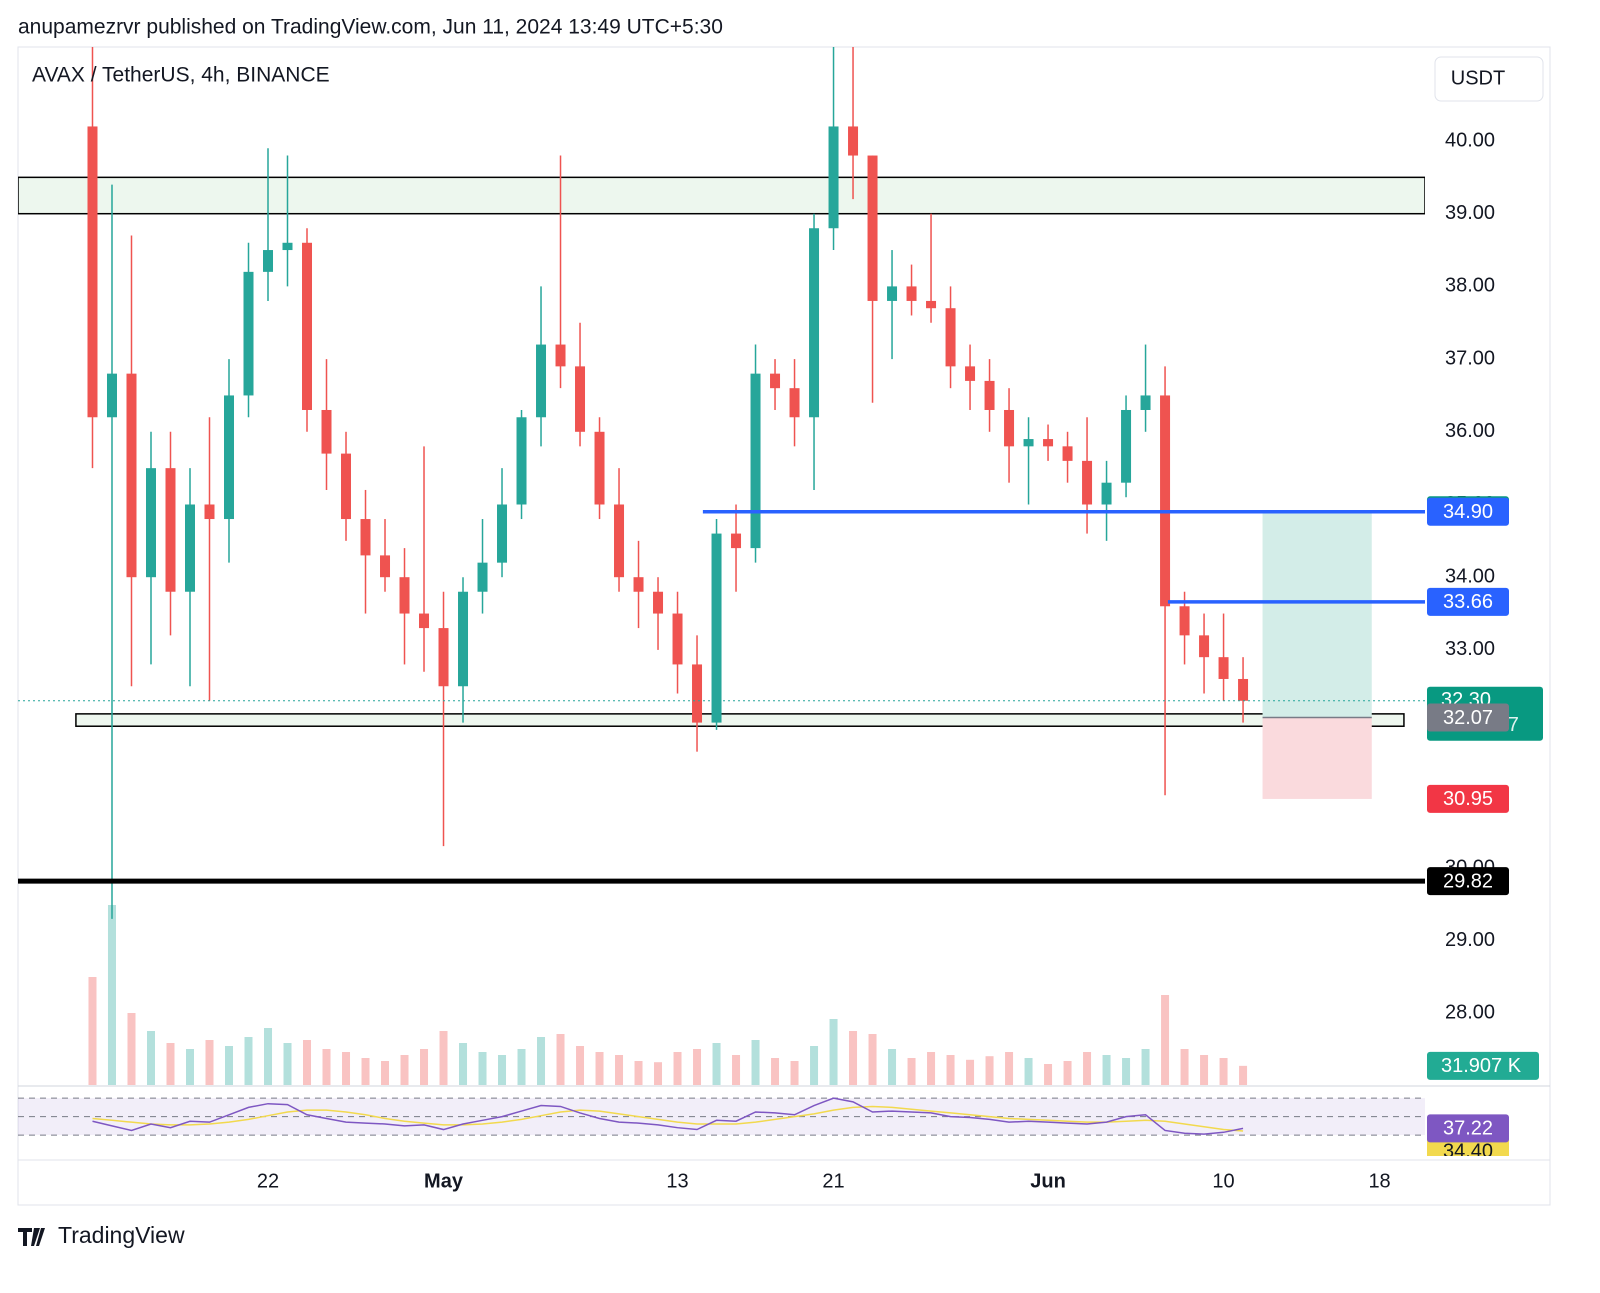 The height and width of the screenshot is (1293, 1600). I want to click on level-tag, so click(1468, 511).